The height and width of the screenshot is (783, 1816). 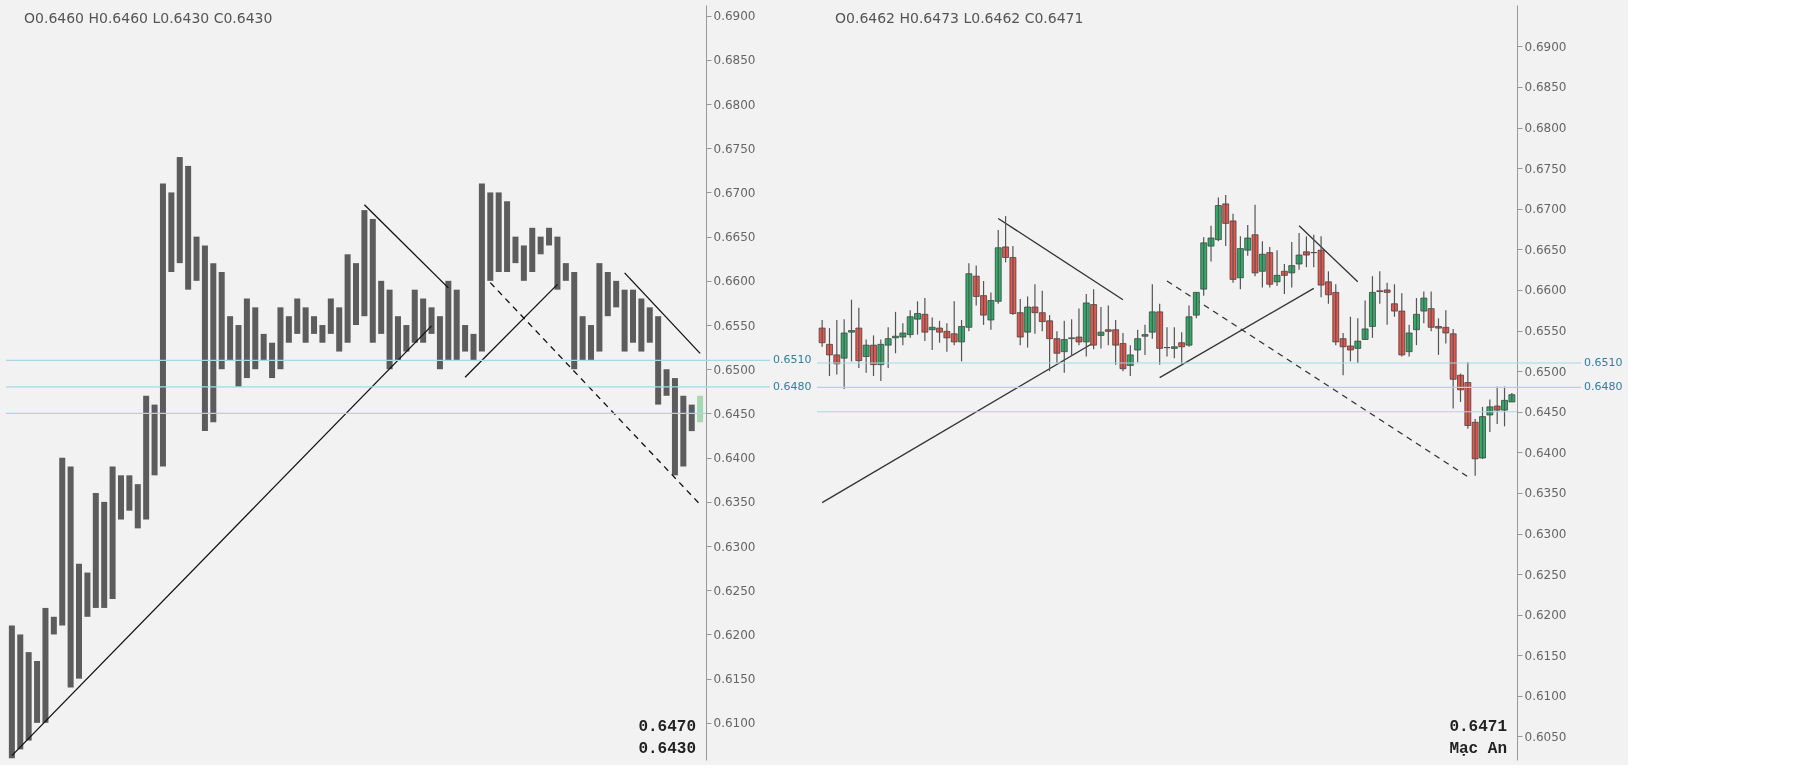 I want to click on y-tick-label: 0.6250, so click(x=734, y=590).